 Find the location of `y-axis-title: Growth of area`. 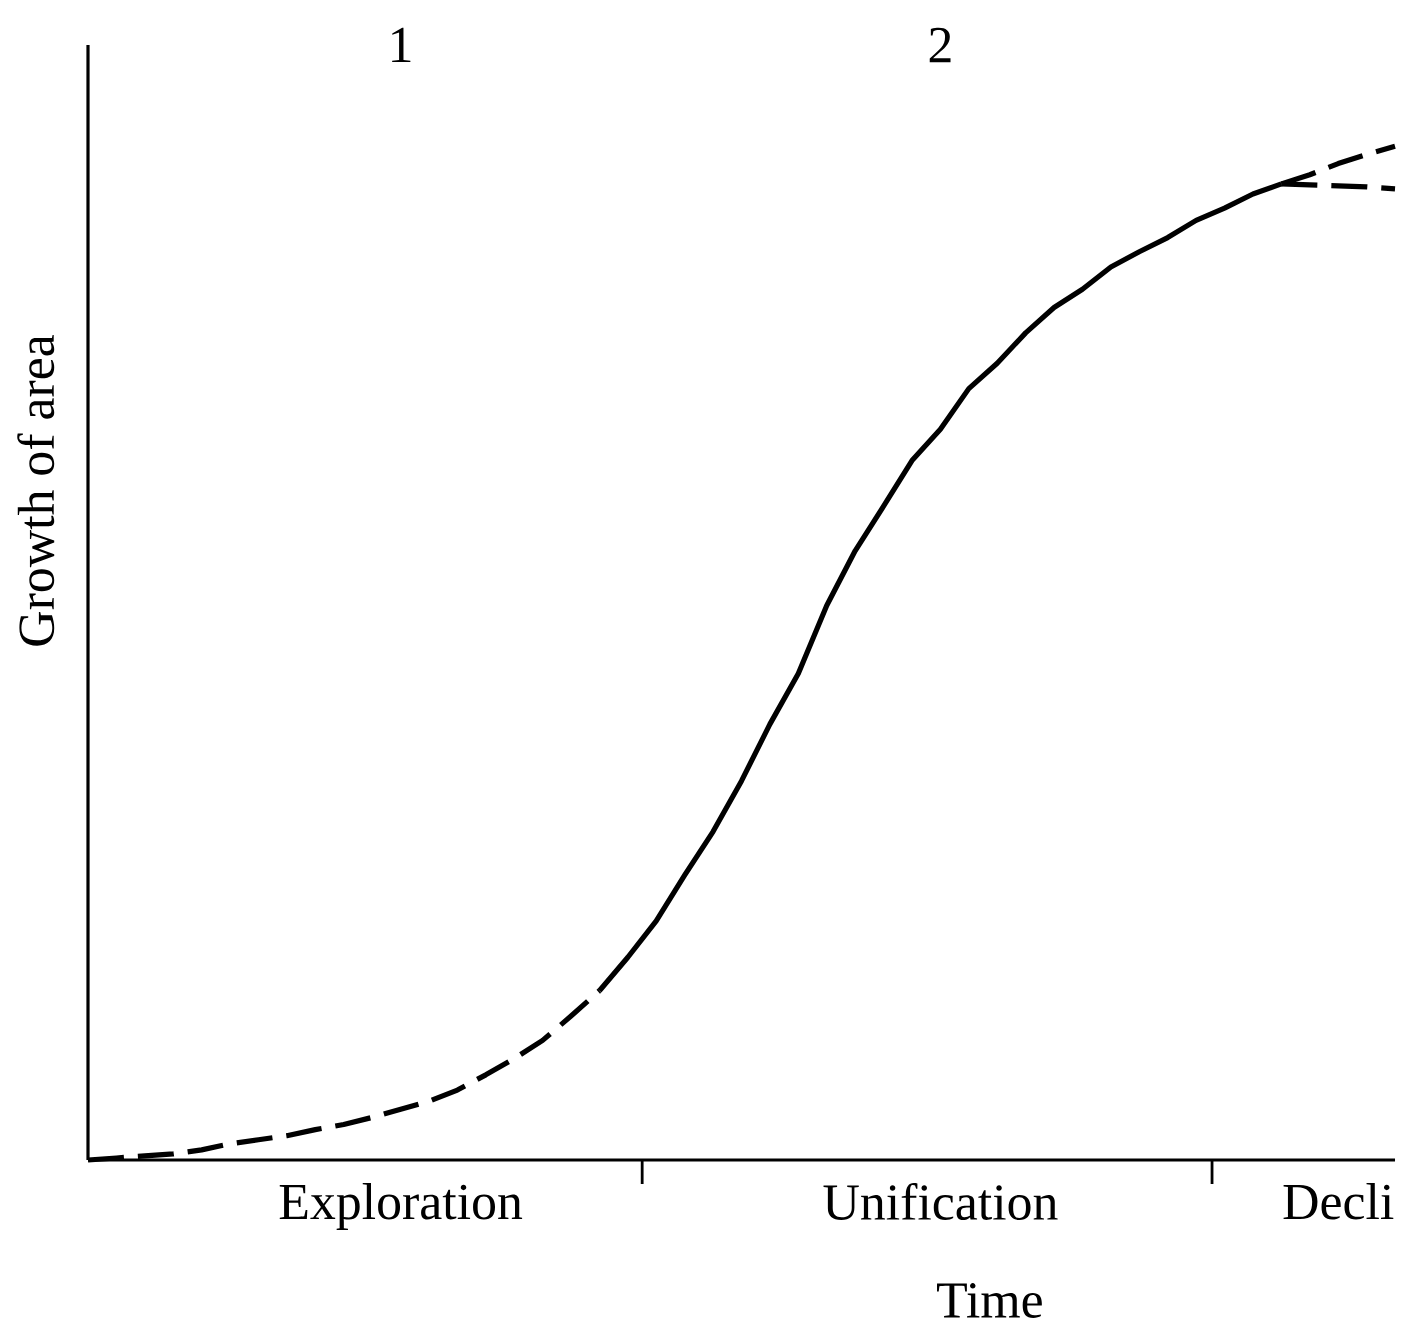

y-axis-title: Growth of area is located at coordinates (36, 490).